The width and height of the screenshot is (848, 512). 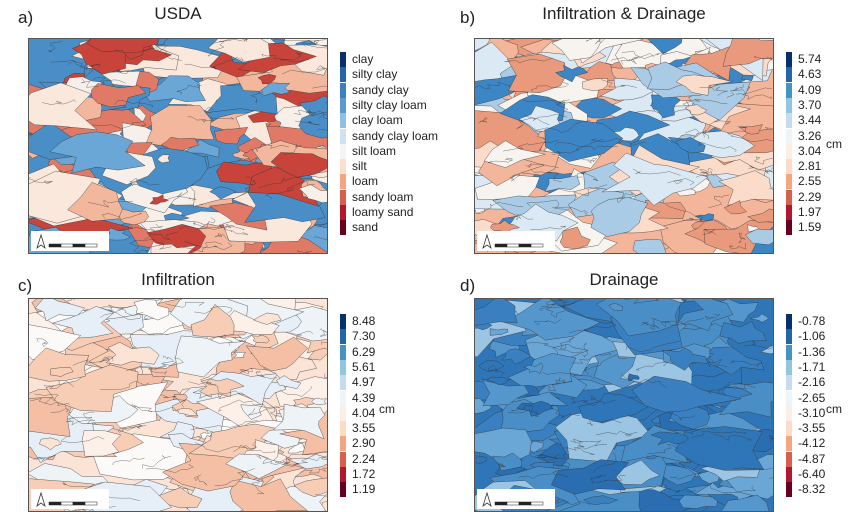 What do you see at coordinates (468, 285) in the screenshot?
I see `panel-letter: d)` at bounding box center [468, 285].